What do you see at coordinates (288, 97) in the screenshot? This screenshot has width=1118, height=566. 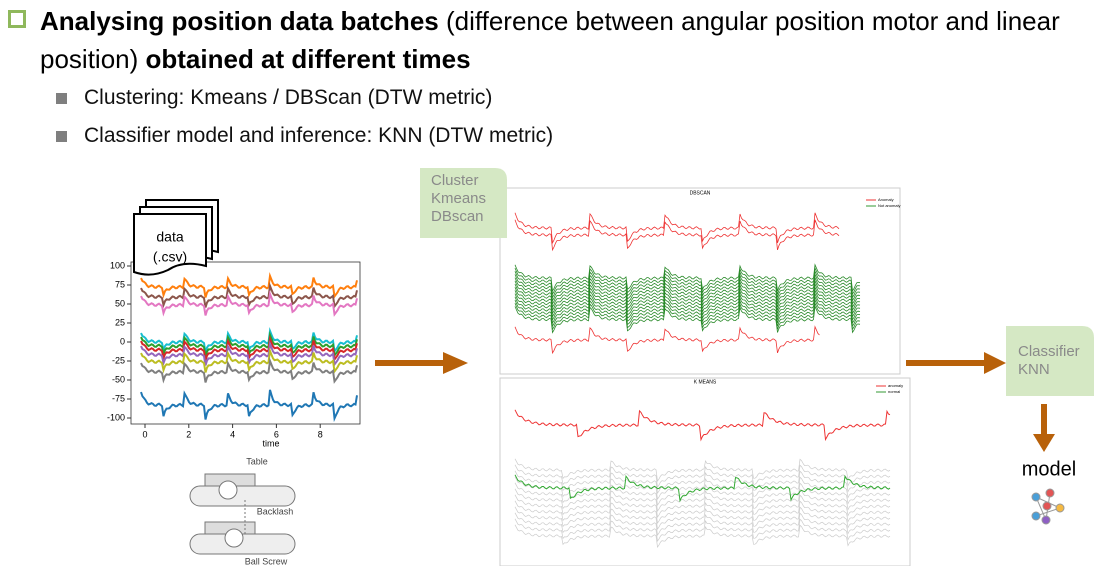 I see `sub-bullet: Clustering: Kmeans / DBScan (DTW metric)` at bounding box center [288, 97].